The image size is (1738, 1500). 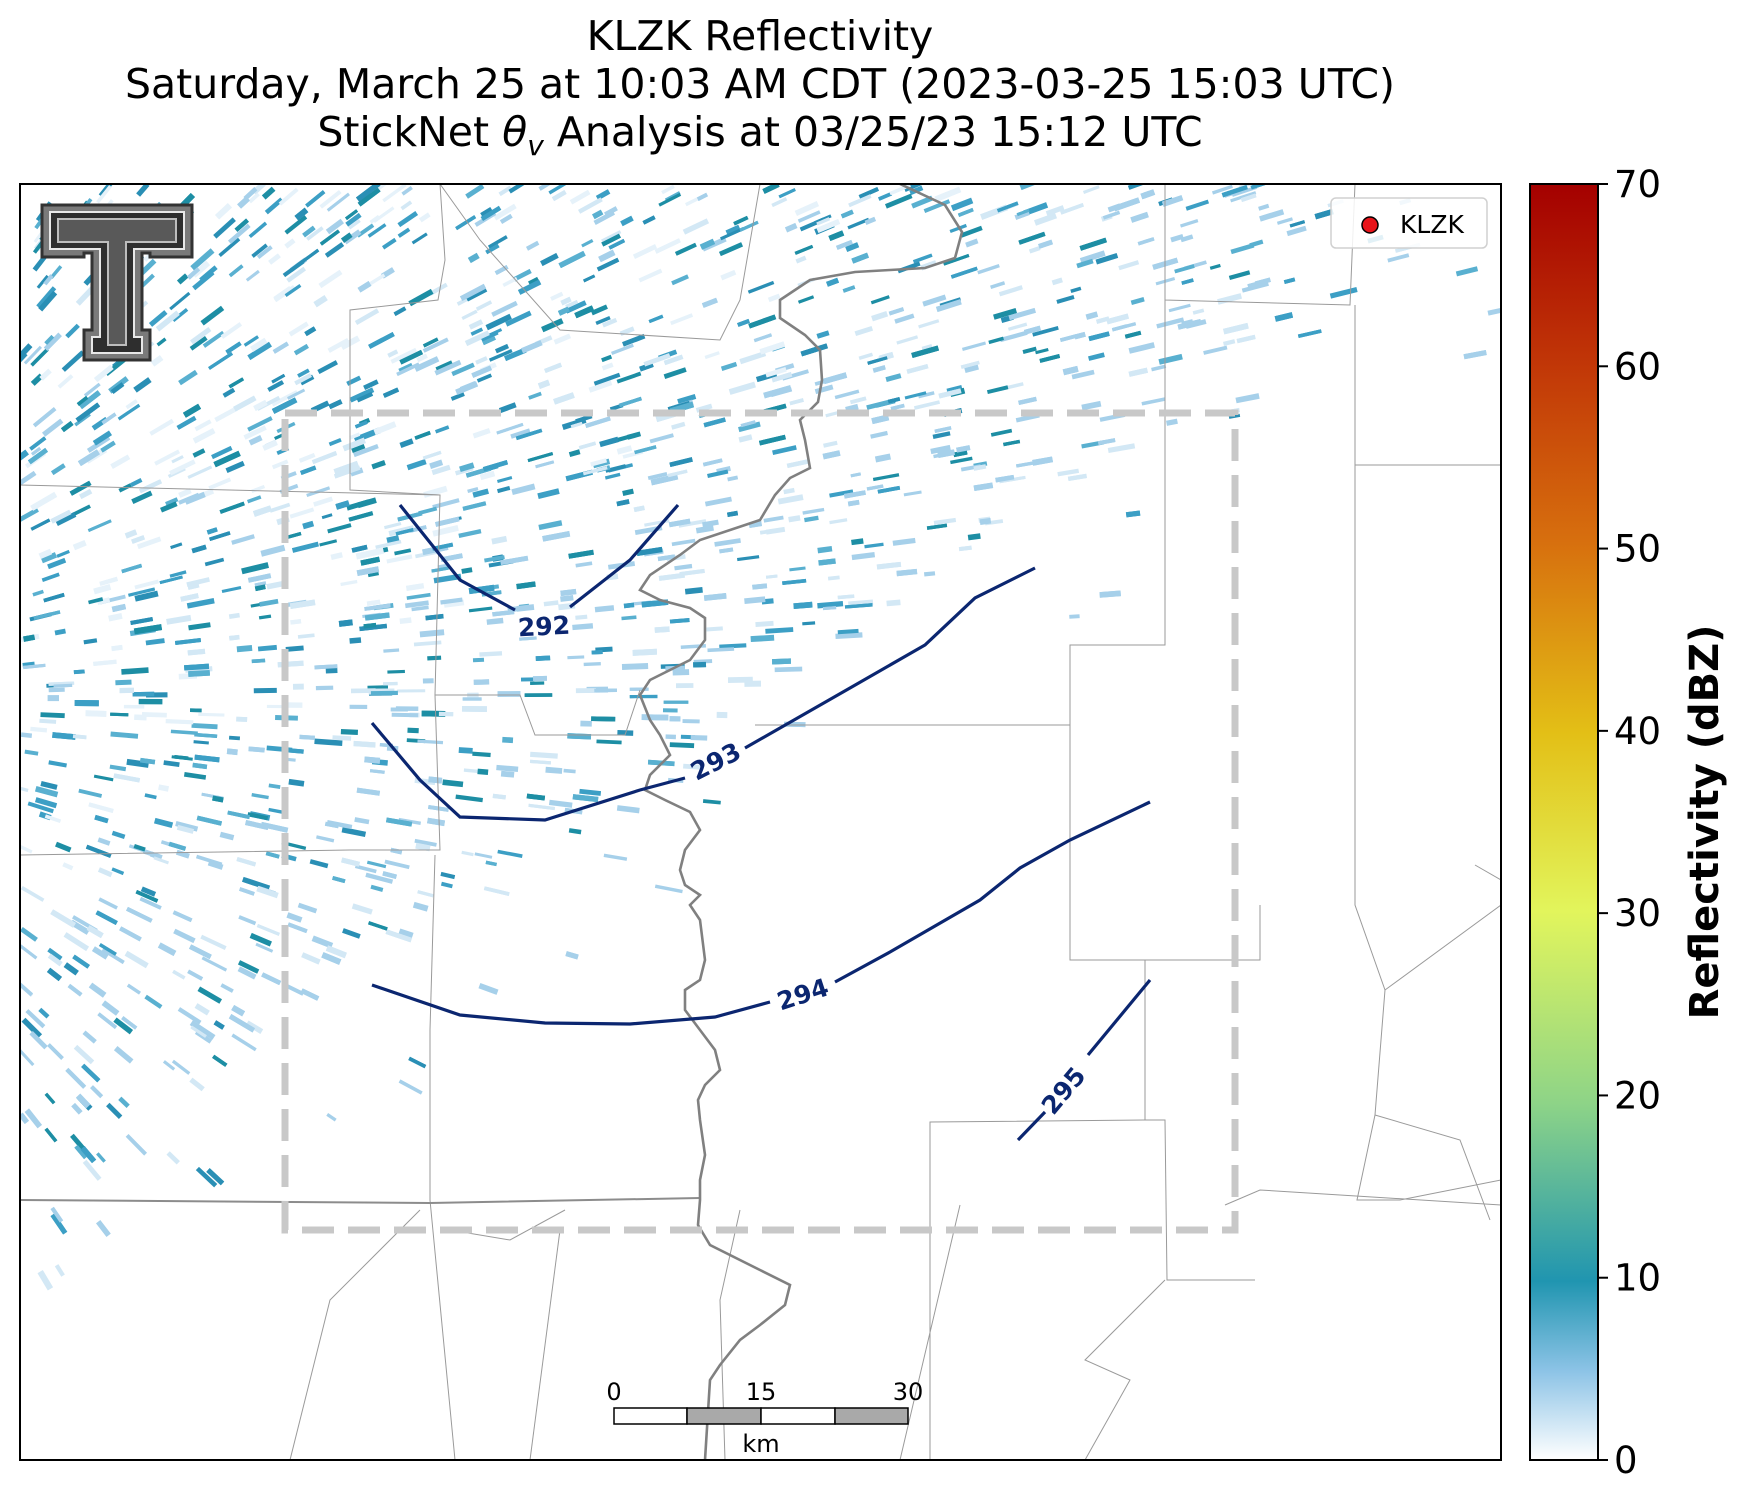 I want to click on colorbar-ticks: 0 10 20 30 40 50 60 70, so click(x=1629, y=822).